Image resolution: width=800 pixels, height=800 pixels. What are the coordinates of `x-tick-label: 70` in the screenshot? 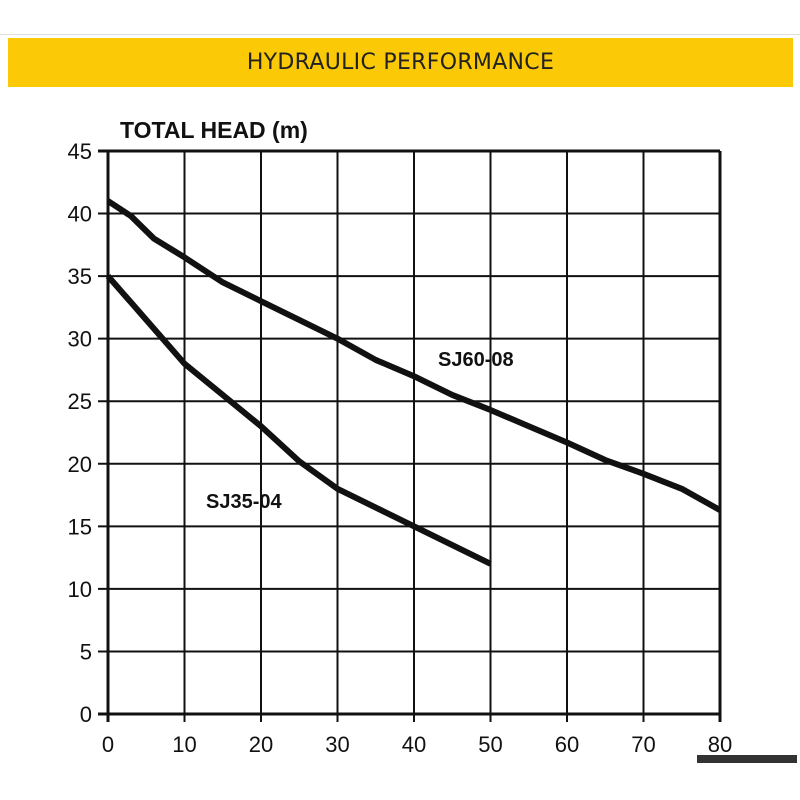 It's located at (643, 744).